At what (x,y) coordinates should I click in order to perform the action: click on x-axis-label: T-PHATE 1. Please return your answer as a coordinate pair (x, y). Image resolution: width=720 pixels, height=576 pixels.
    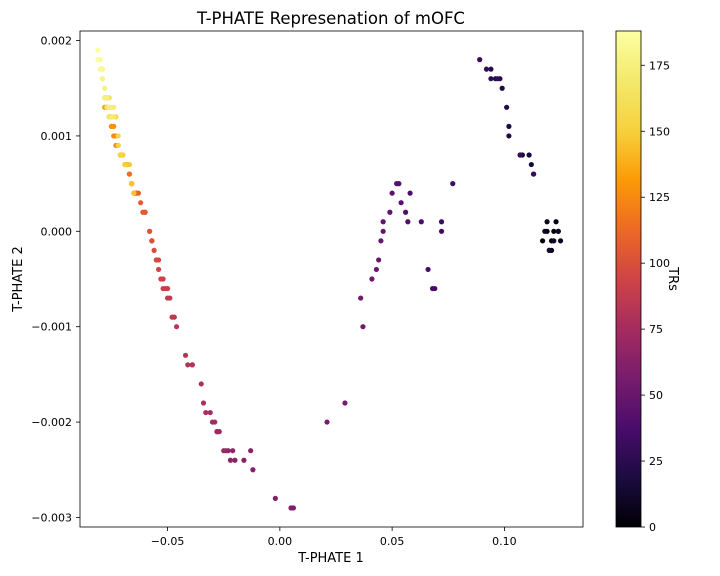
    Looking at the image, I should click on (330, 558).